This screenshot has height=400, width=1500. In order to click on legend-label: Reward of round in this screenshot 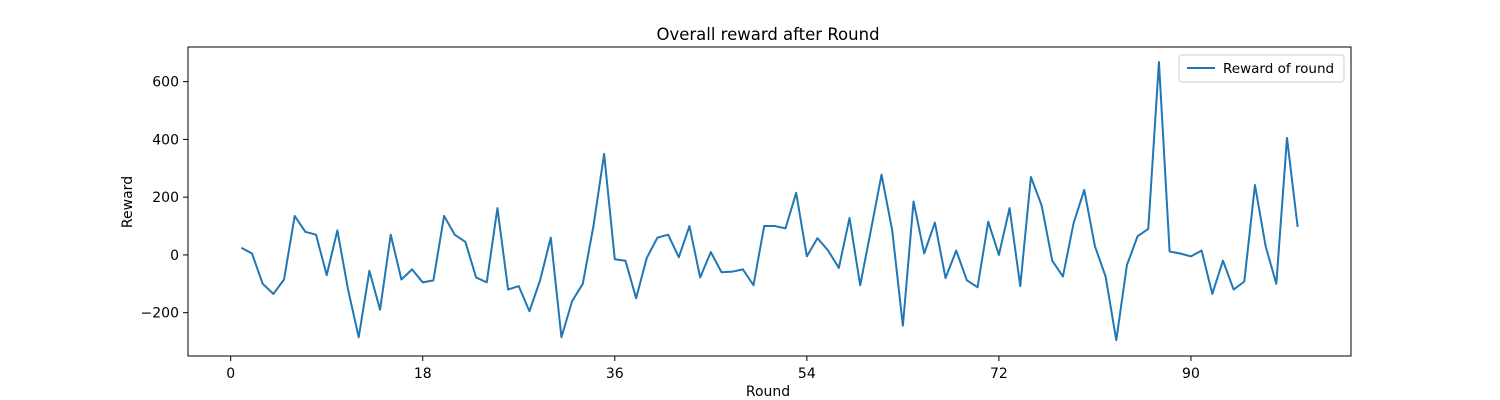, I will do `click(1278, 69)`.